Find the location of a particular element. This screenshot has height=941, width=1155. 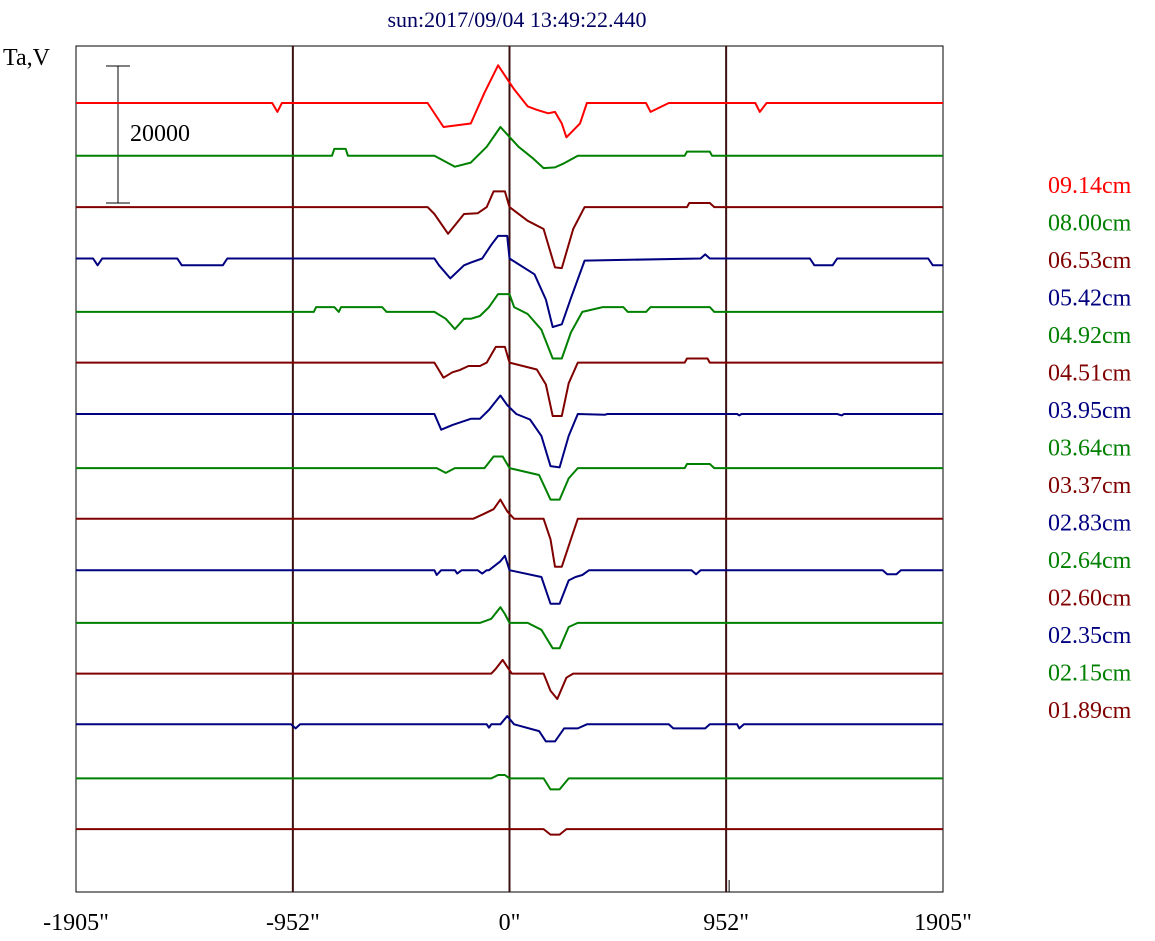

x-tick-label-4: 1905" is located at coordinates (943, 923).